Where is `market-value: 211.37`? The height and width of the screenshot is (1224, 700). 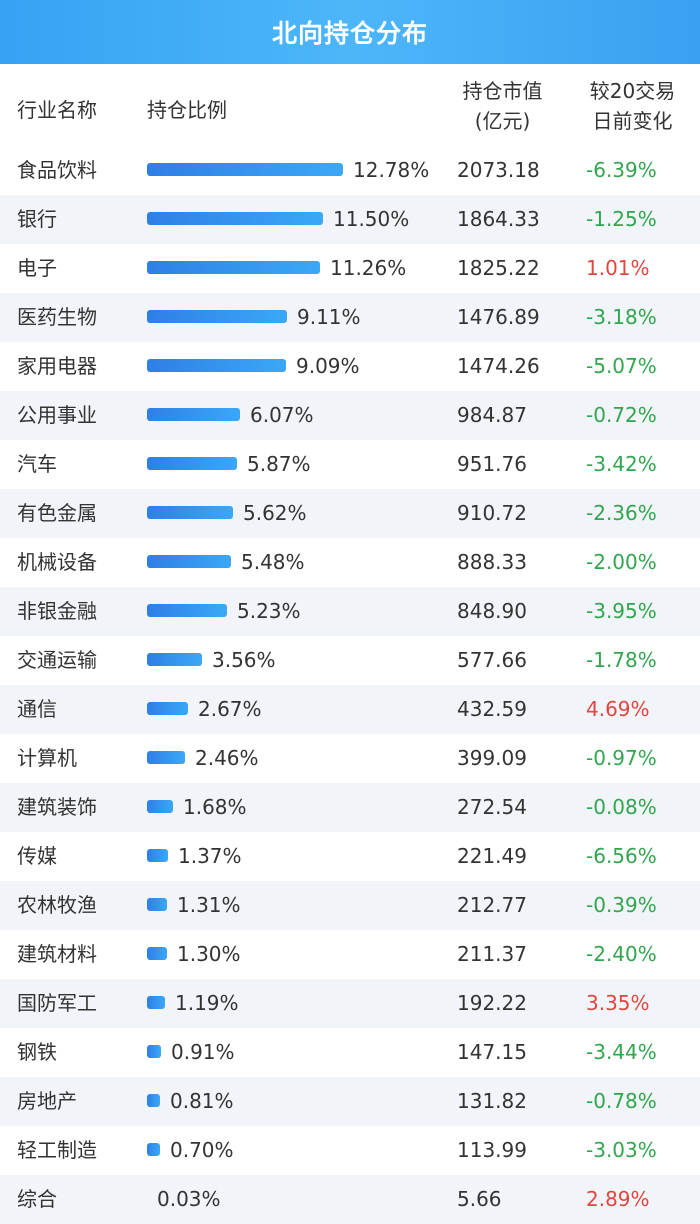 market-value: 211.37 is located at coordinates (492, 954).